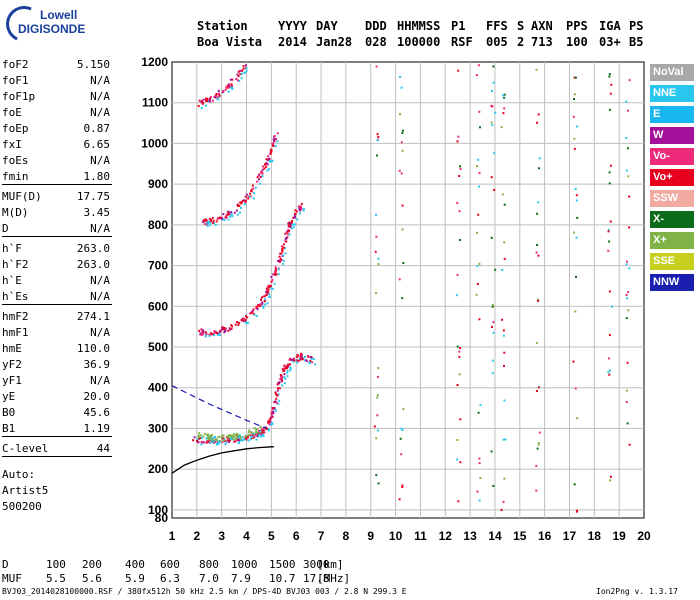  Describe the element at coordinates (56, 265) in the screenshot. I see `param-row: h`F2 263.0` at that location.